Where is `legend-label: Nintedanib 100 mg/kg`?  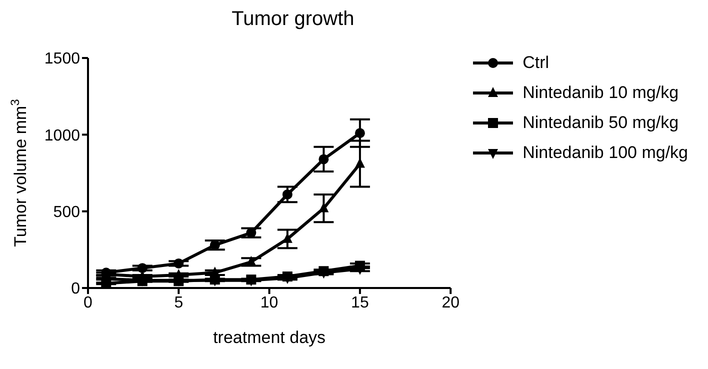
legend-label: Nintedanib 100 mg/kg is located at coordinates (605, 153).